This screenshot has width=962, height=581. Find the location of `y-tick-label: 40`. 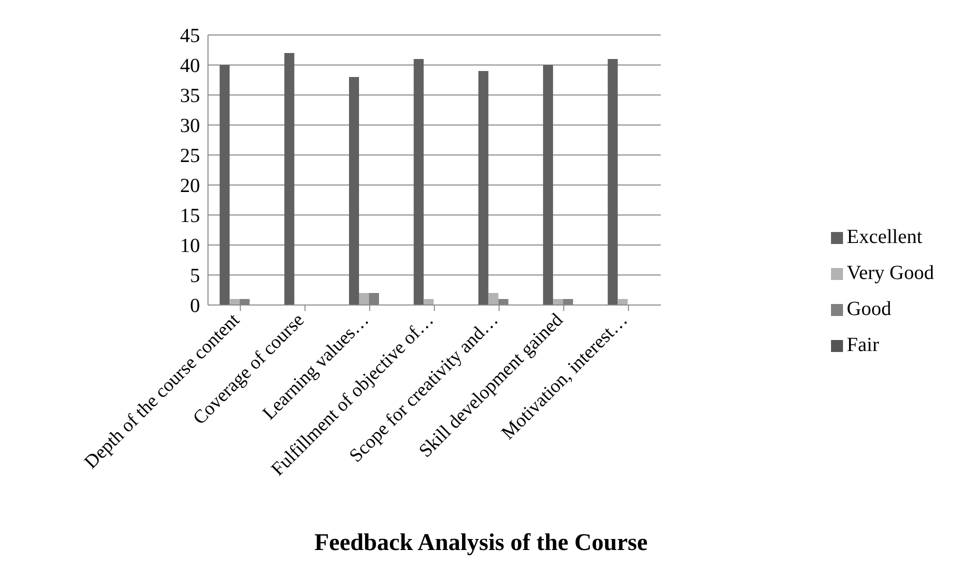

y-tick-label: 40 is located at coordinates (190, 66).